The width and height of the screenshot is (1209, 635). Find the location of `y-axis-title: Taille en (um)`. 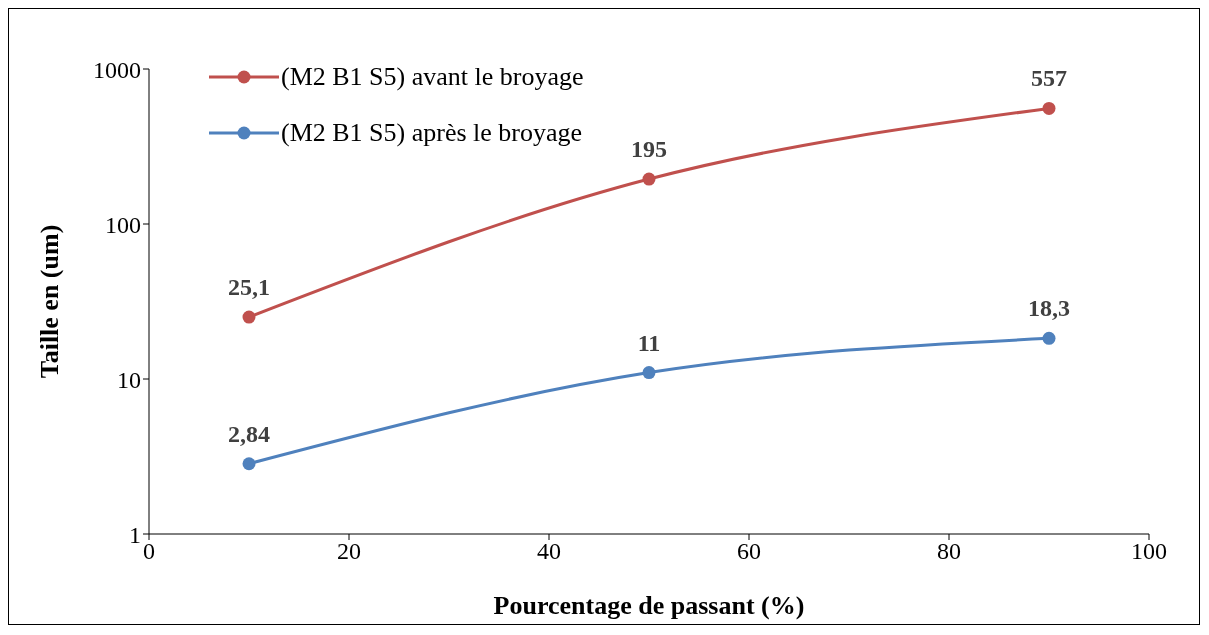

y-axis-title: Taille en (um) is located at coordinates (50, 301).